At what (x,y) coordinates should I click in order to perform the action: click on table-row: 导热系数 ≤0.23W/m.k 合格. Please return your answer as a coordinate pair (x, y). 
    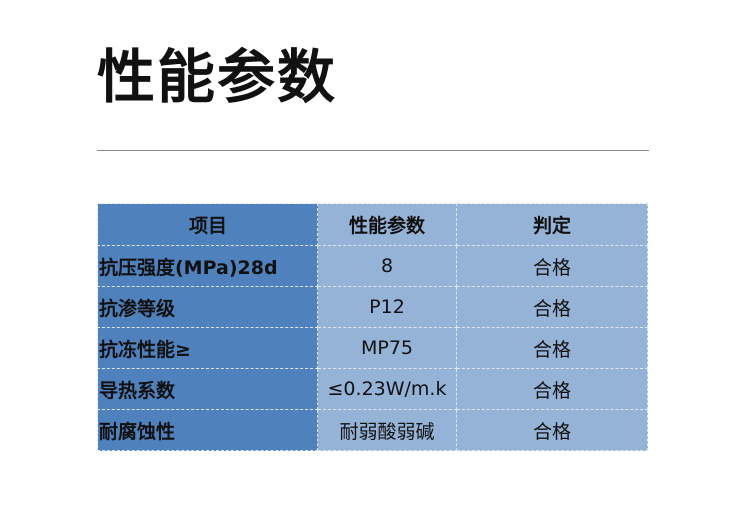
    Looking at the image, I should click on (372, 389).